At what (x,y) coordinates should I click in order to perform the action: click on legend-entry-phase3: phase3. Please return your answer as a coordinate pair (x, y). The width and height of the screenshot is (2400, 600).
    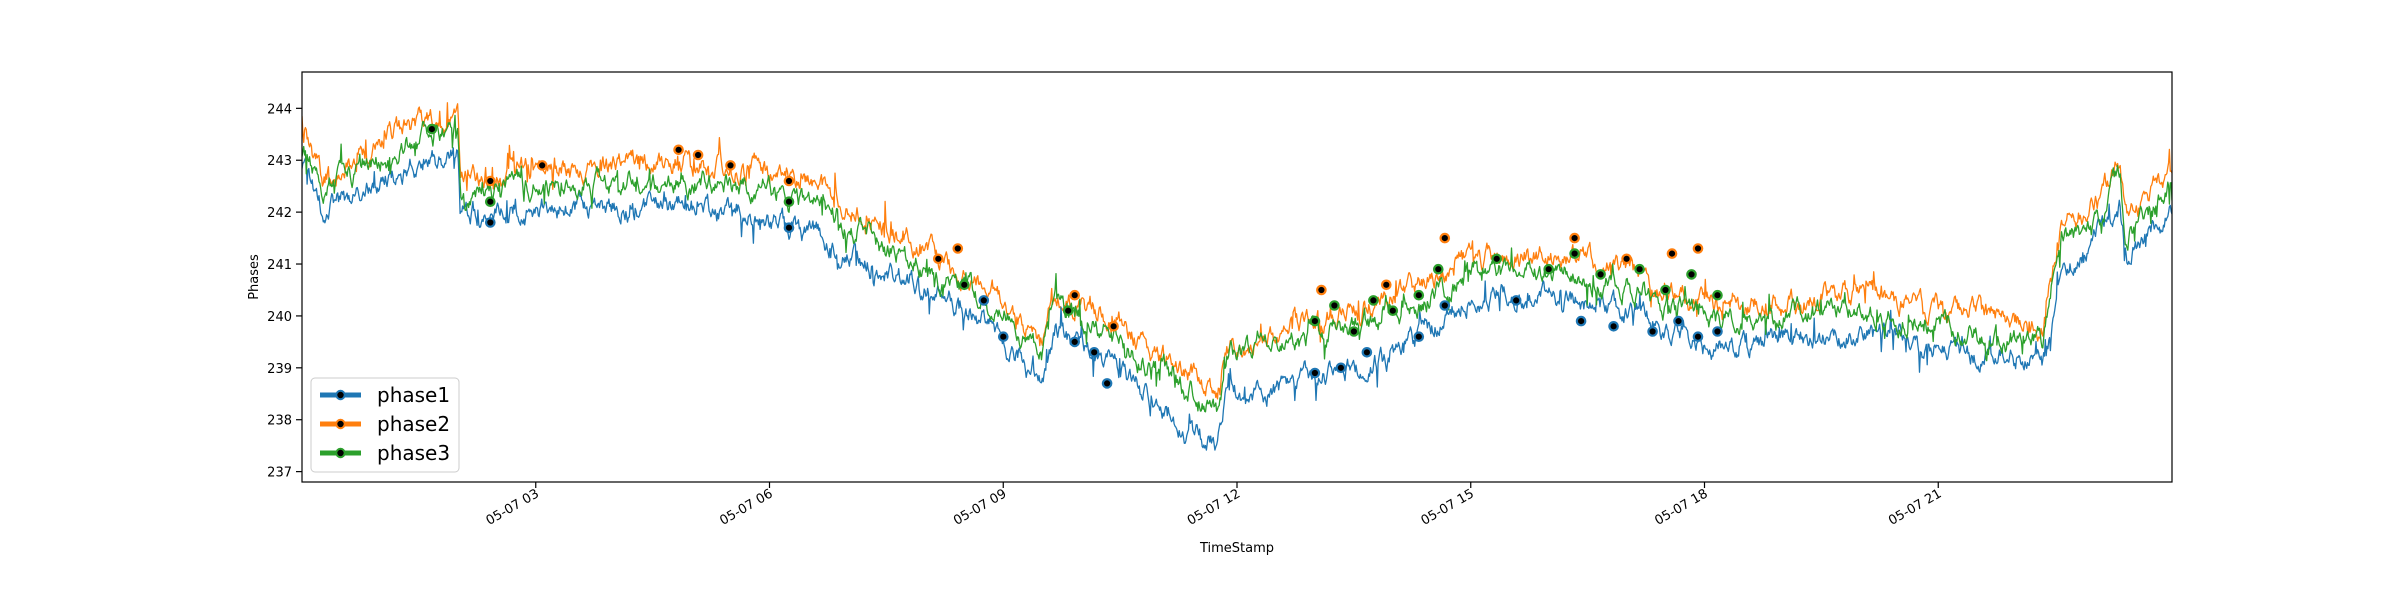
    Looking at the image, I should click on (385, 453).